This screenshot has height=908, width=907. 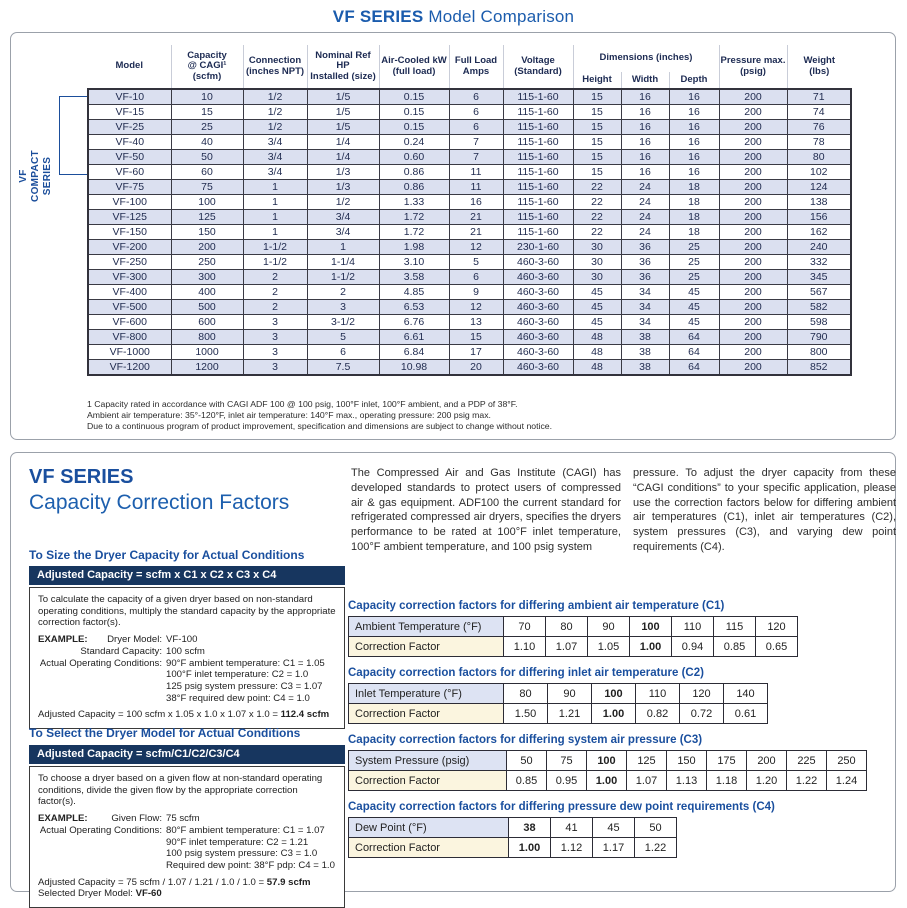 What do you see at coordinates (752, 67) in the screenshot?
I see `col-header-pressure-max: Pressure max. (psig)` at bounding box center [752, 67].